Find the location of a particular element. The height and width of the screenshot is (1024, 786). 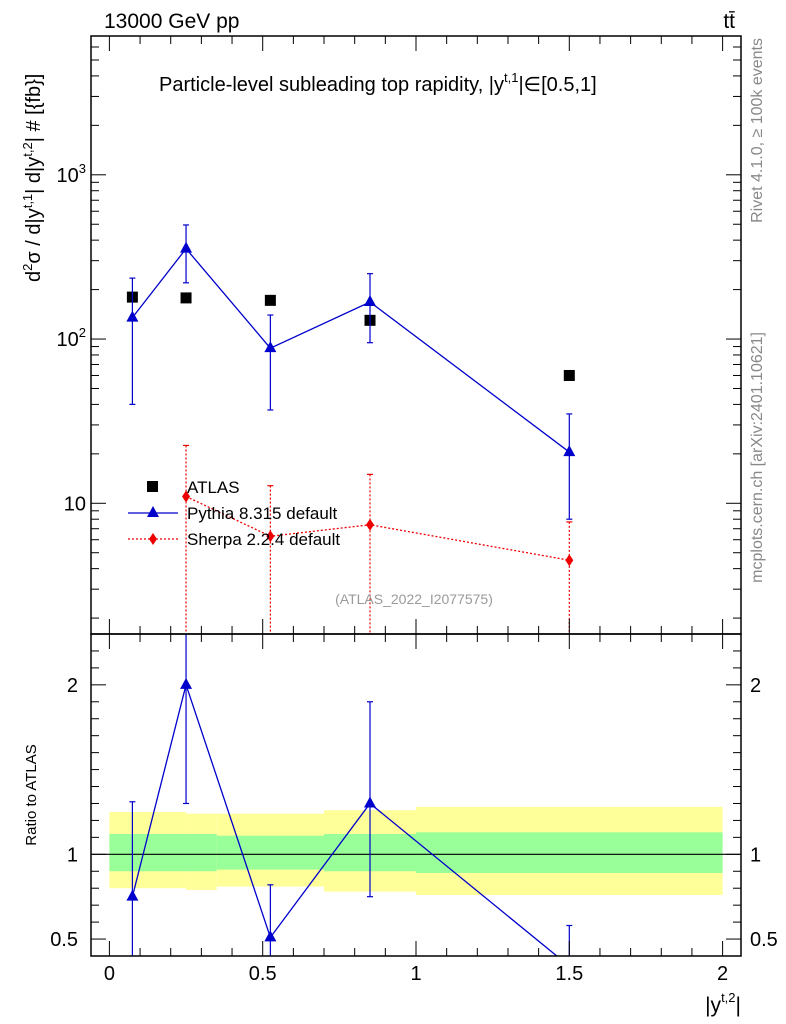

legend-atlas-label: ATLAS is located at coordinates (213, 487).